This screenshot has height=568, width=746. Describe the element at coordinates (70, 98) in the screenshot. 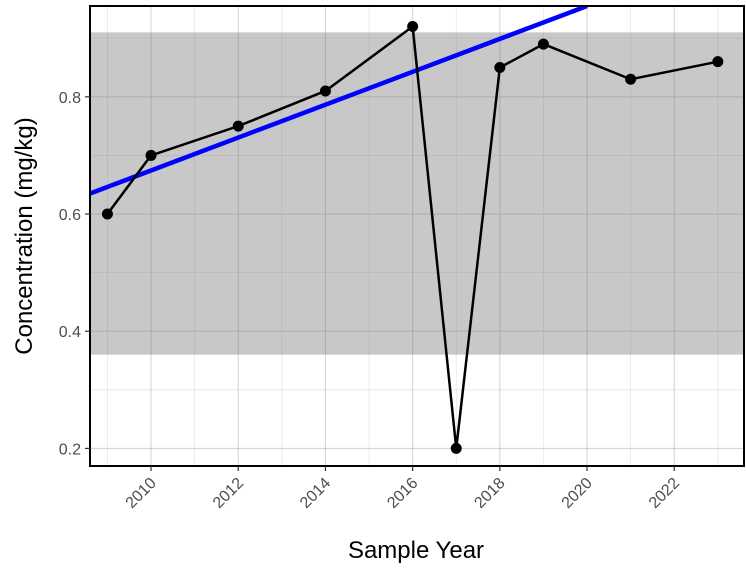

I see `y-tick-label: 0.8` at that location.